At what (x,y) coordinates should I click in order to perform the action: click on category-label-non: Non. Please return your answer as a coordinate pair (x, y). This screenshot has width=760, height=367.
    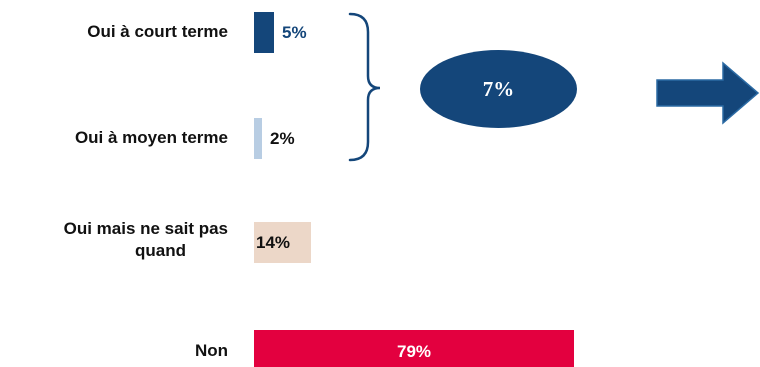
    Looking at the image, I should click on (211, 351).